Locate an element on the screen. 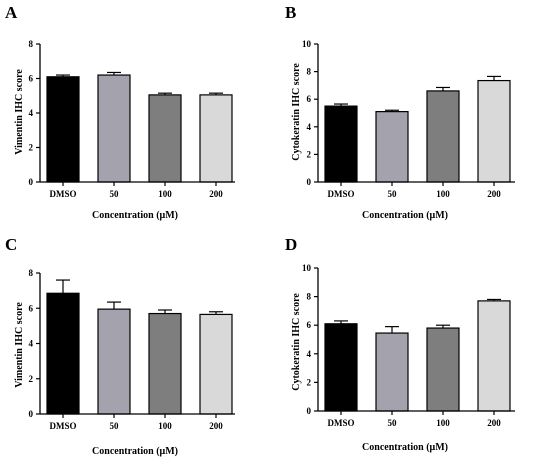 The width and height of the screenshot is (550, 460). panel-b-y-tick-label-4: 6 is located at coordinates (309, 99).